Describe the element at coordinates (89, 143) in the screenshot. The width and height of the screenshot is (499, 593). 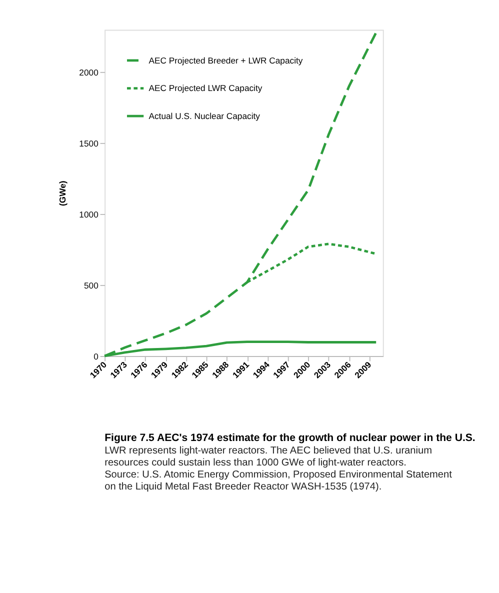
I see `y-tick-label: 1500` at that location.